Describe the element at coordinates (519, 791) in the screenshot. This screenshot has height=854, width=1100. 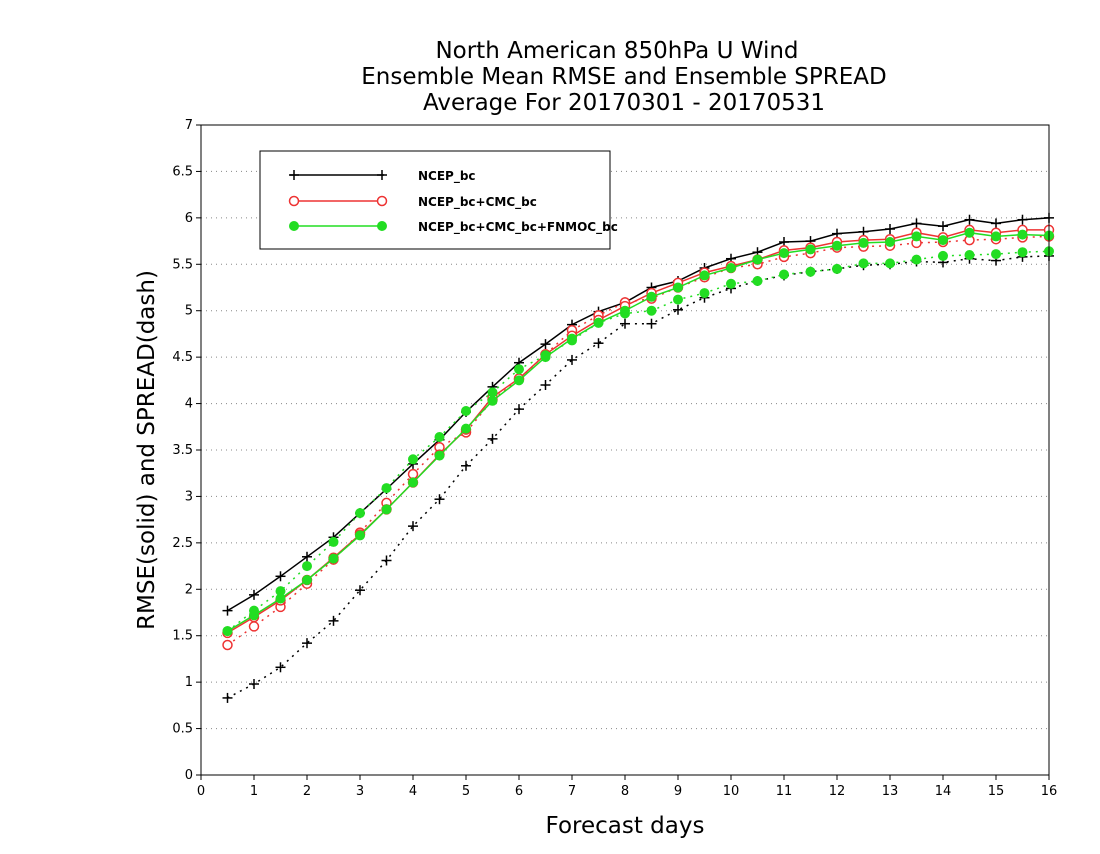
I see `x-tick-label: 6` at that location.